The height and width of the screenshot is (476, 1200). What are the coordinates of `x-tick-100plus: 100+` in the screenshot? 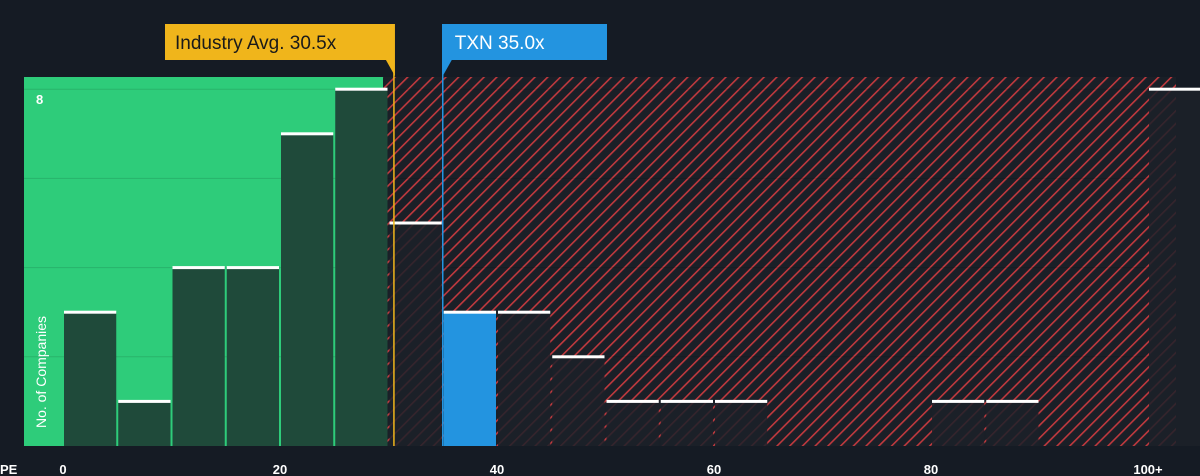 It's located at (1148, 469).